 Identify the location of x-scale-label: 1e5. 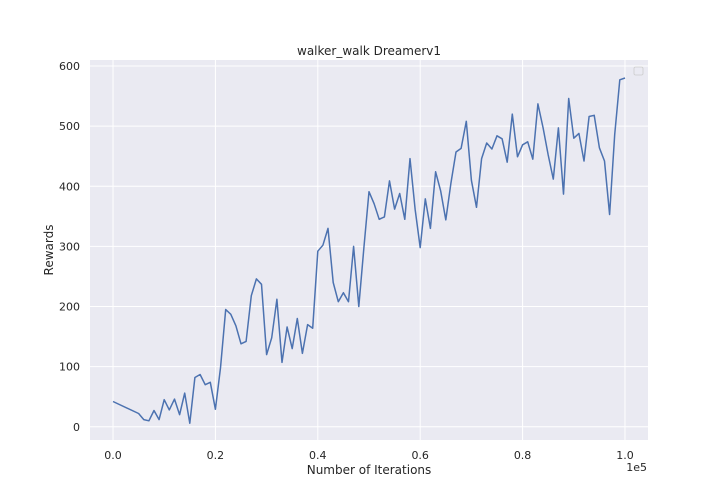
(636, 467).